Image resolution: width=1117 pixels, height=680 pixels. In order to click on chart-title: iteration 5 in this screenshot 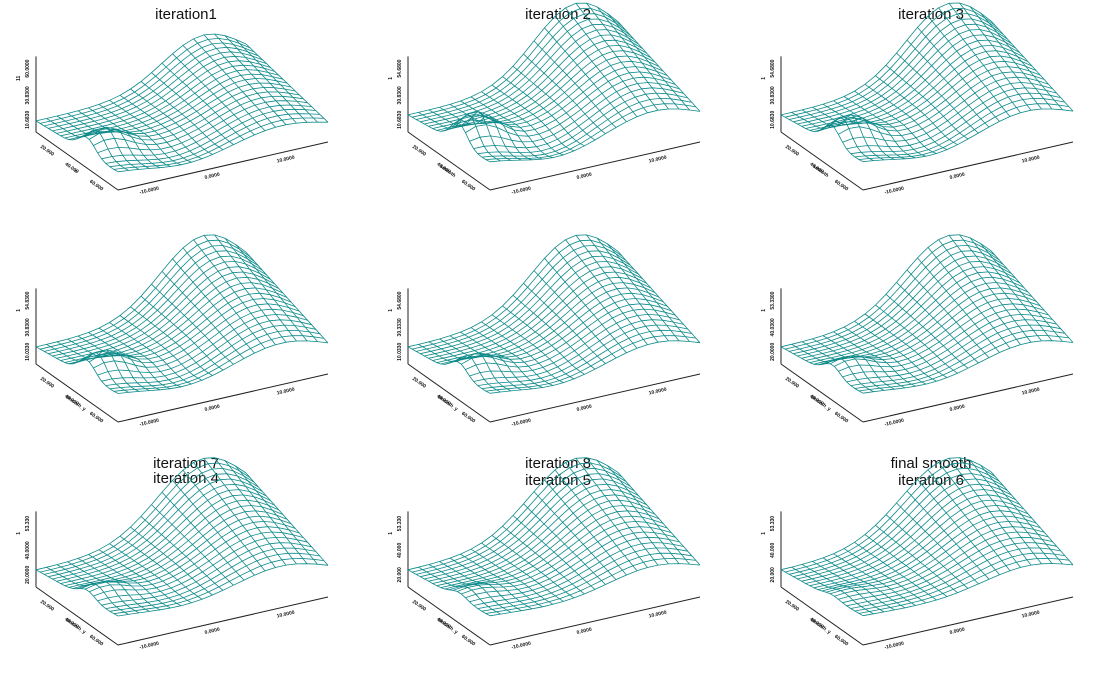, I will do `click(558, 480)`.